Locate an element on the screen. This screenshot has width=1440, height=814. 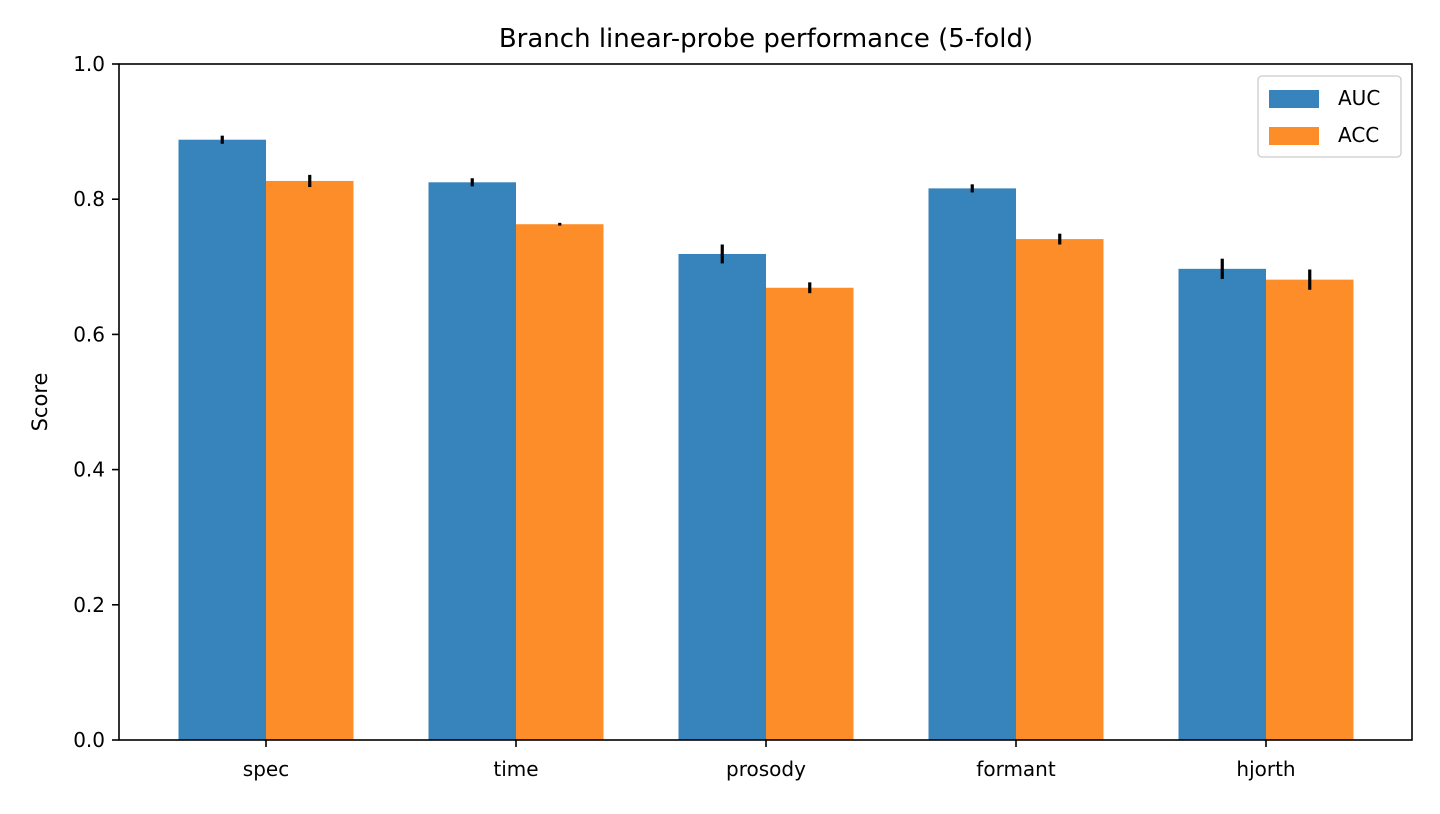
x-axis: spec time prosody formant hjorth is located at coordinates (769, 760).